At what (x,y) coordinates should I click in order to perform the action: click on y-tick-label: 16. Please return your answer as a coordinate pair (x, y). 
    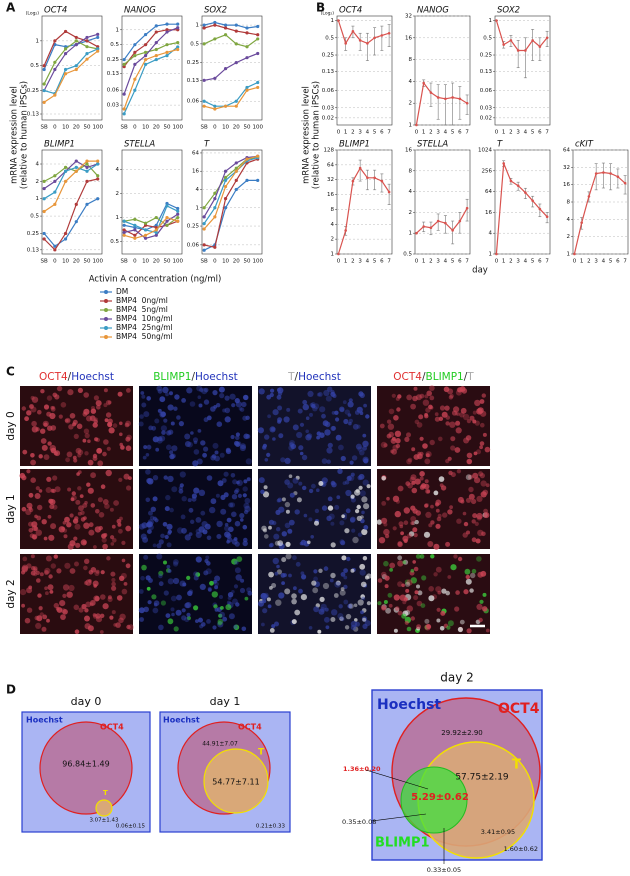
    Looking at the image, I should click on (488, 213).